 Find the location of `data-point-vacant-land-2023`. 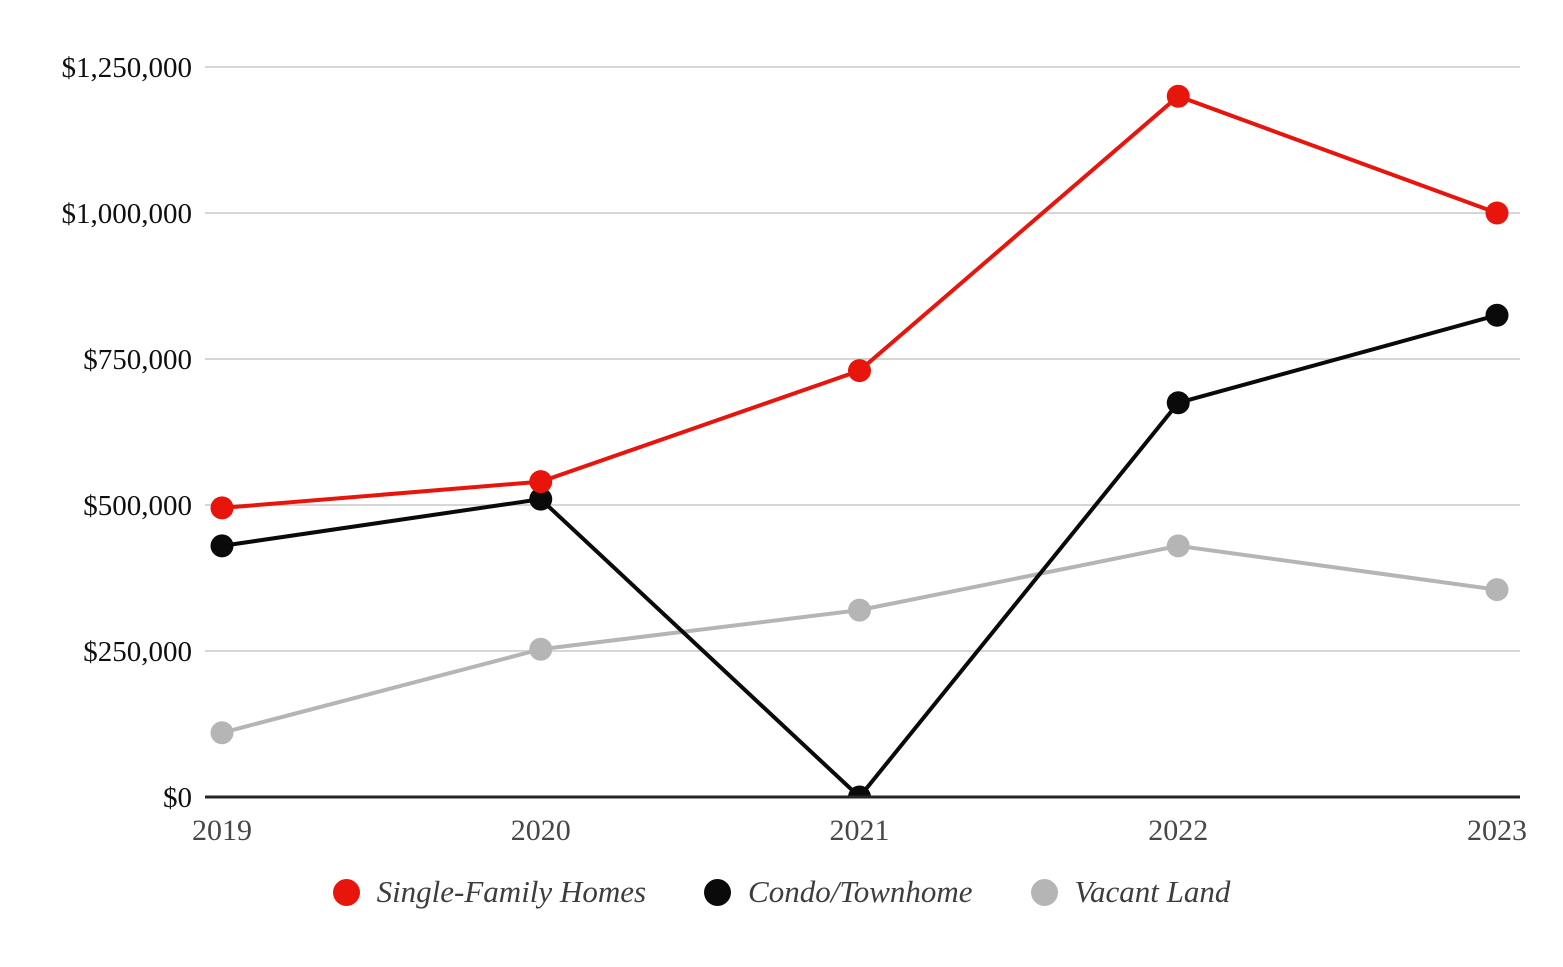

data-point-vacant-land-2023 is located at coordinates (1497, 590).